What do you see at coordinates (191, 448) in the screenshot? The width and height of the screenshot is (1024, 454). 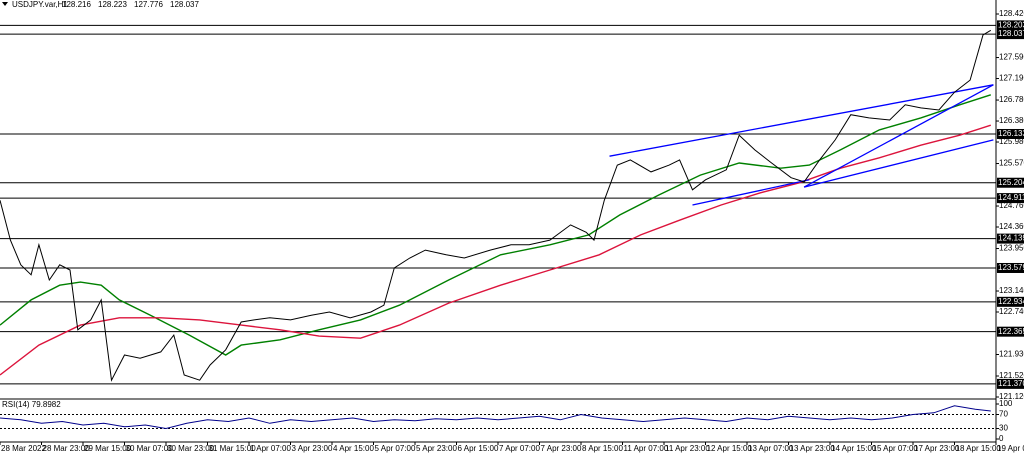 I see `x-tick-label: 30 Mar 23:00` at bounding box center [191, 448].